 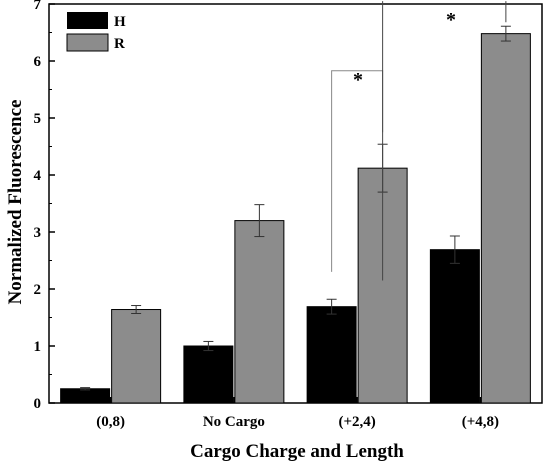 What do you see at coordinates (38, 404) in the screenshot?
I see `y-tick-label: 0` at bounding box center [38, 404].